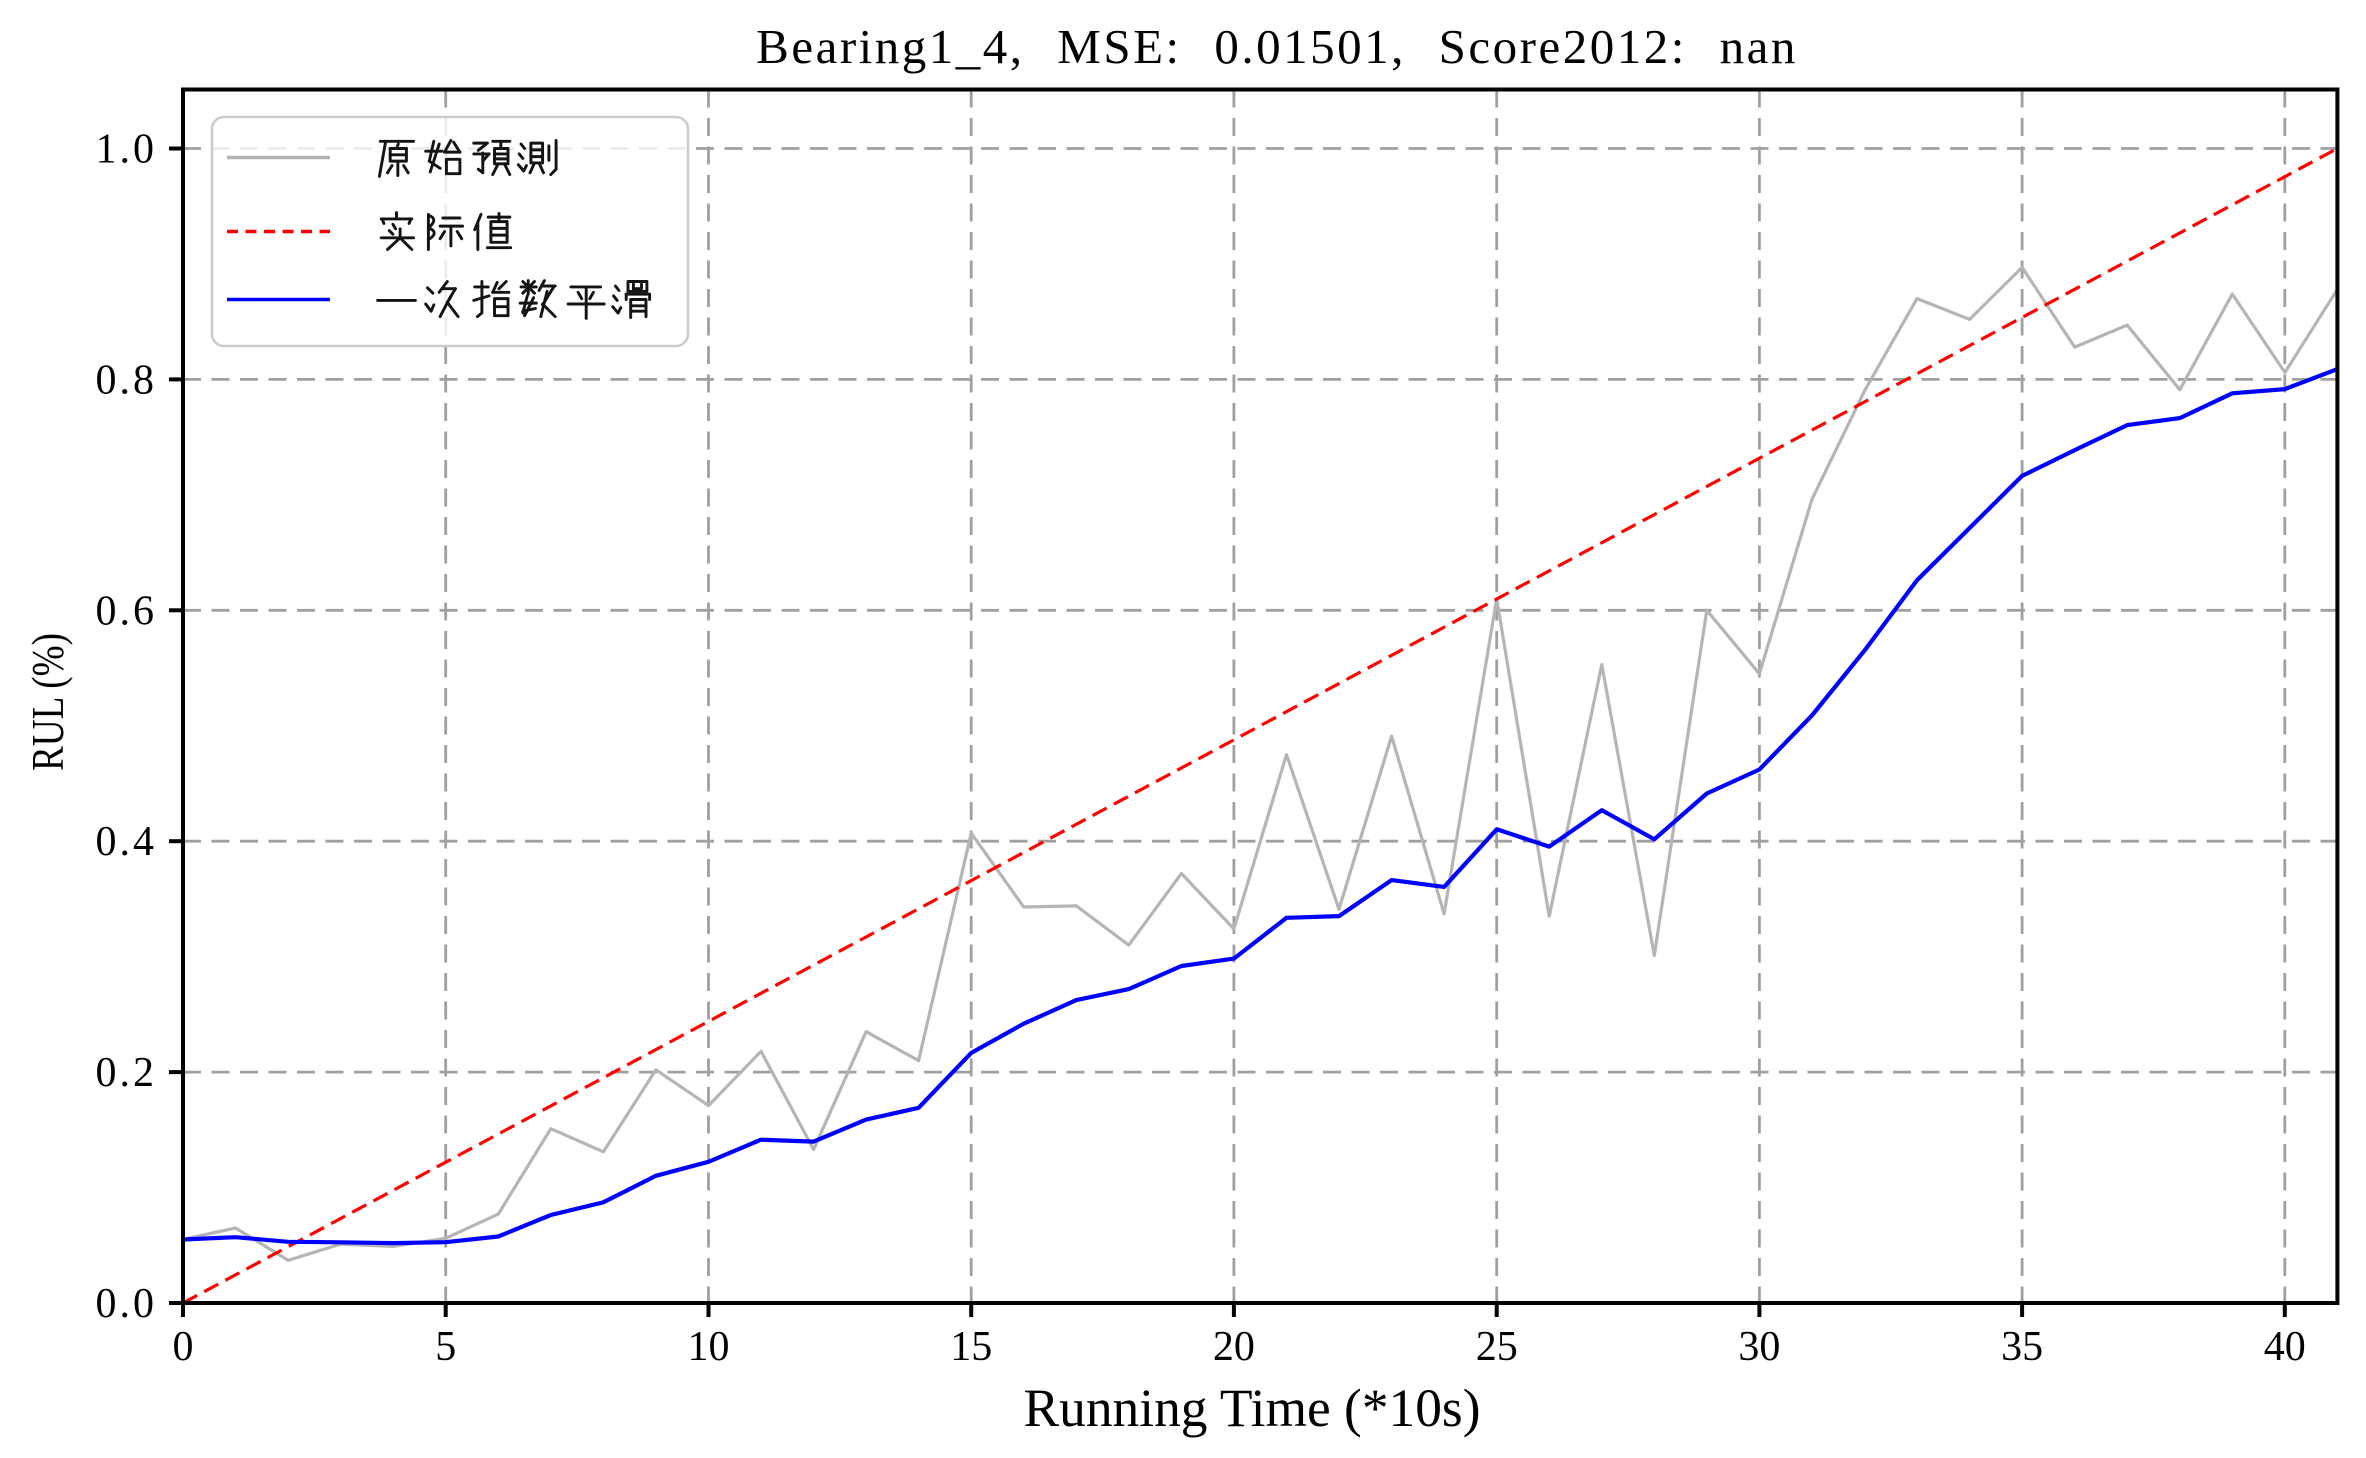 This screenshot has width=2366, height=1458. What do you see at coordinates (1234, 1347) in the screenshot?
I see `svg-text: 20` at bounding box center [1234, 1347].